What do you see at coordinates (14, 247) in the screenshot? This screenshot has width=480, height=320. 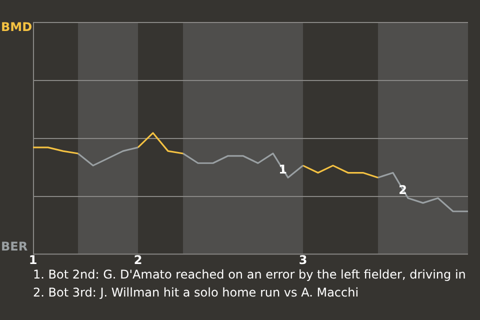 I see `text: BER` at bounding box center [14, 247].